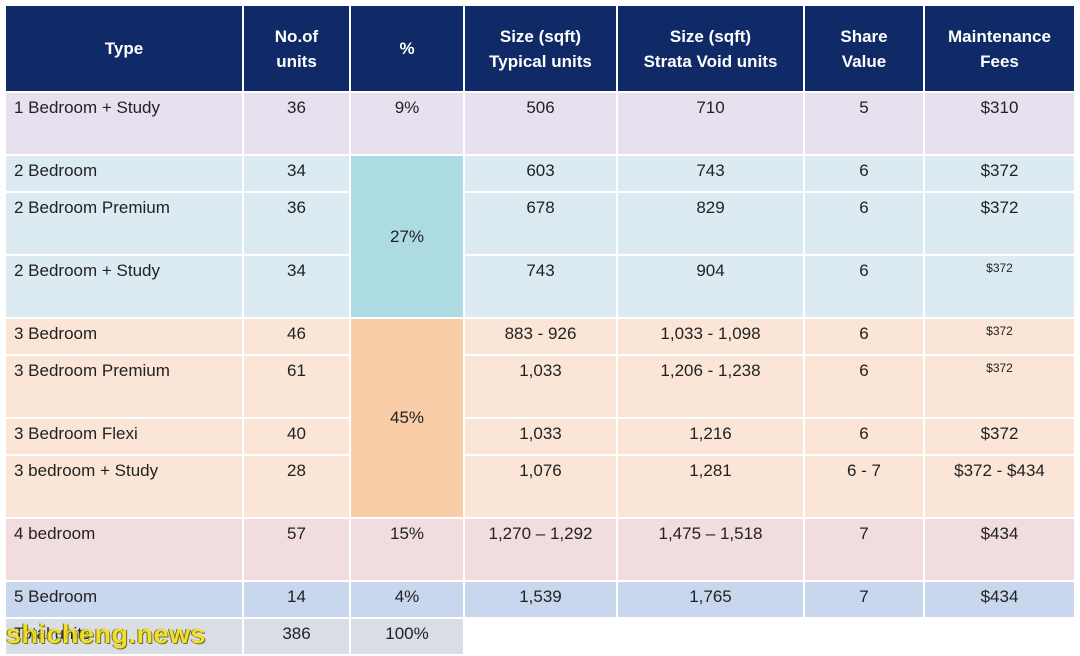 This screenshot has height=656, width=1080. What do you see at coordinates (124, 436) in the screenshot?
I see `cell-type: 3 Bedroom Flexi` at bounding box center [124, 436].